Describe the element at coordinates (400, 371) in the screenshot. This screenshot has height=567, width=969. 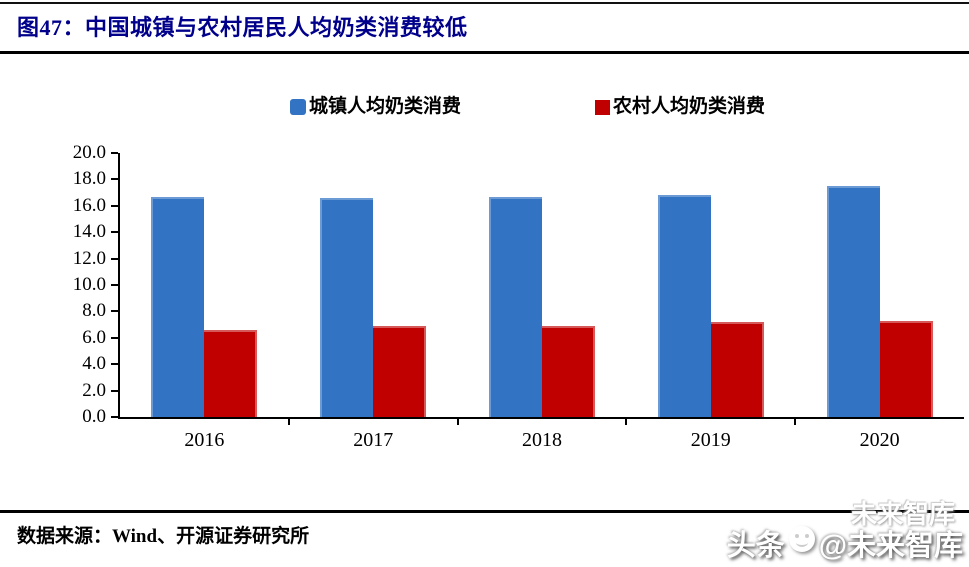
I see `bar-rural-2017` at that location.